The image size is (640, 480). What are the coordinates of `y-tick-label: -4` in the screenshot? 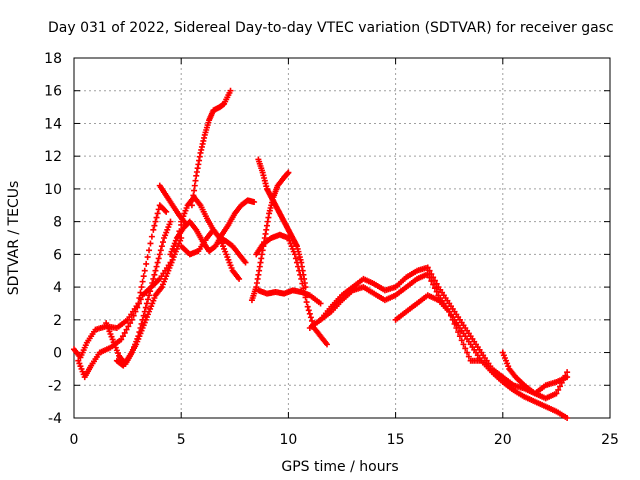 It's located at (55, 419).